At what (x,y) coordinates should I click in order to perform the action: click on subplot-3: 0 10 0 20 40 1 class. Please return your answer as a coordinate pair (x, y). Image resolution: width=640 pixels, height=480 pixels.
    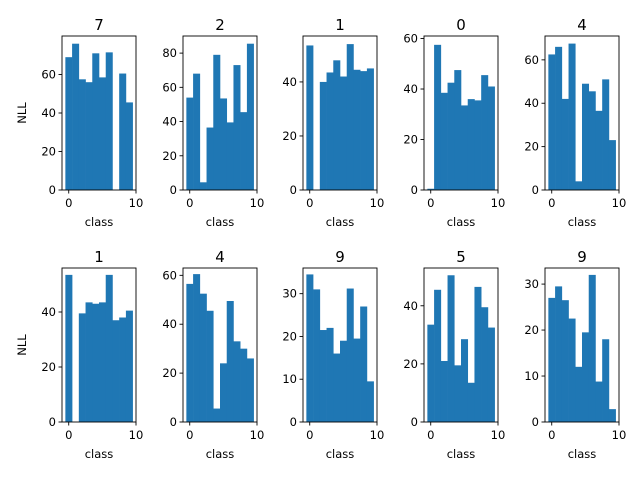
    Looking at the image, I should click on (333, 122).